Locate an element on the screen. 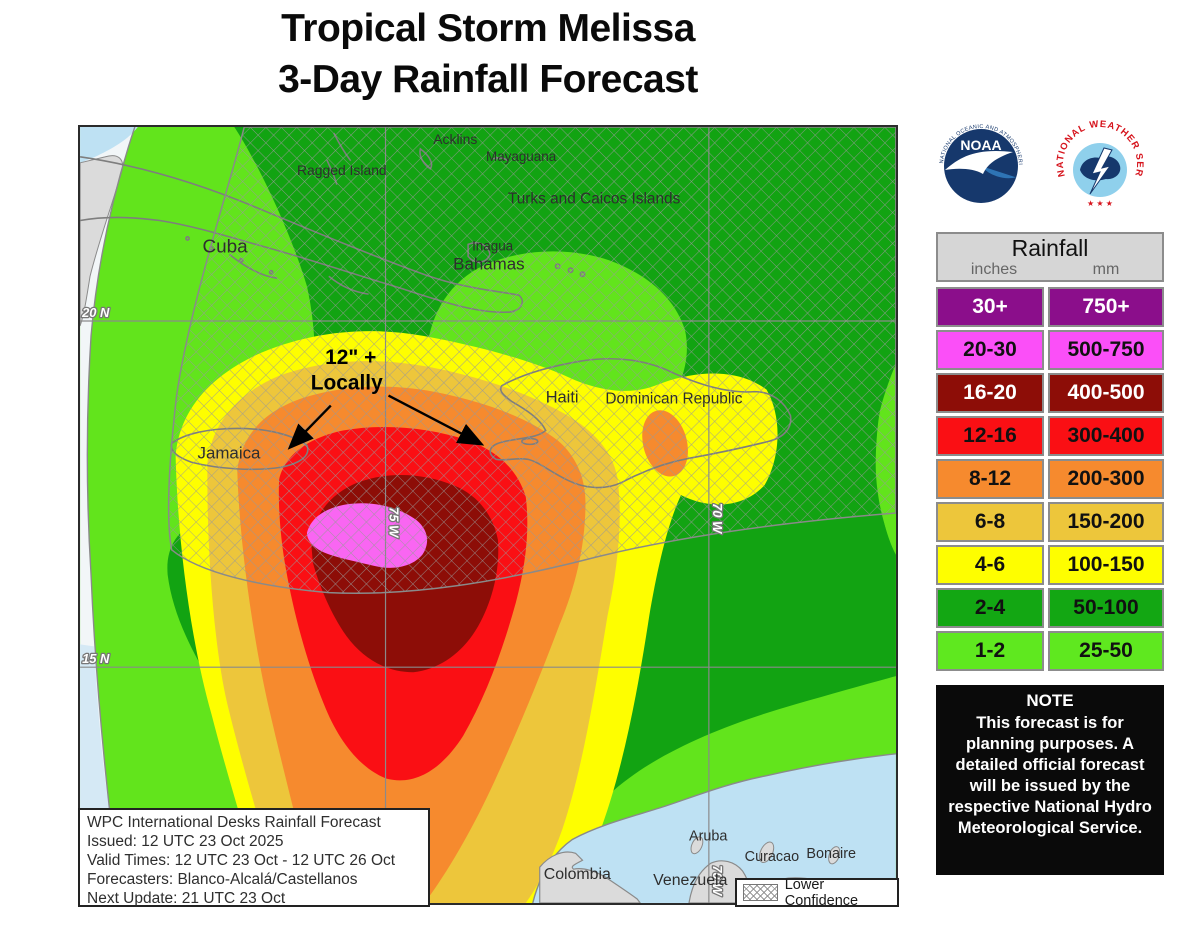 The width and height of the screenshot is (1200, 927). grid-label-20n: 20 N is located at coordinates (95, 312).